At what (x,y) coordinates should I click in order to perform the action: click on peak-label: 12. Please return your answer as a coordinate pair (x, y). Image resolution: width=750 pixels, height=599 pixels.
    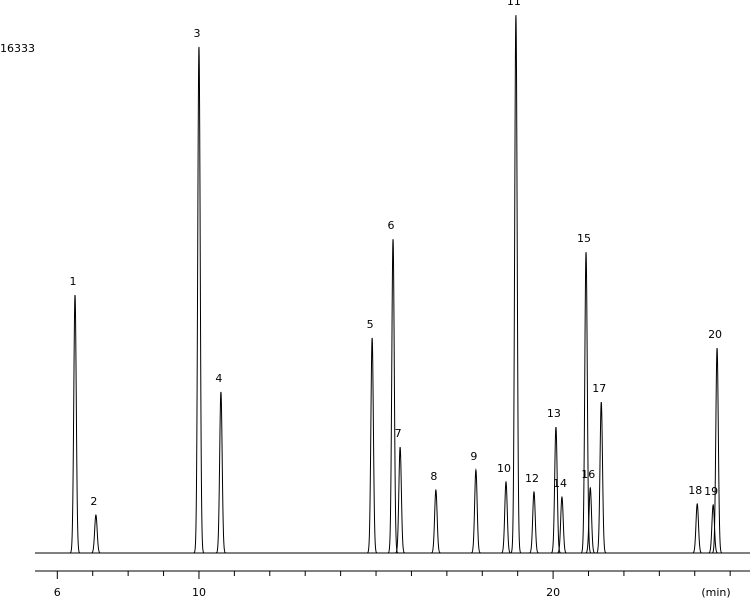
    Looking at the image, I should click on (532, 478).